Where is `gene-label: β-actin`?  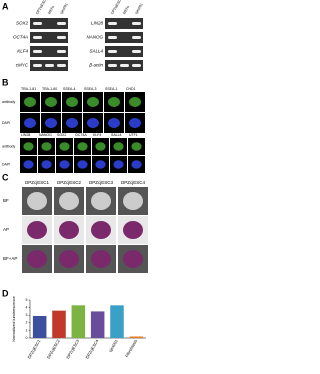
gene-label: β-actin is located at coordinates (95, 65).